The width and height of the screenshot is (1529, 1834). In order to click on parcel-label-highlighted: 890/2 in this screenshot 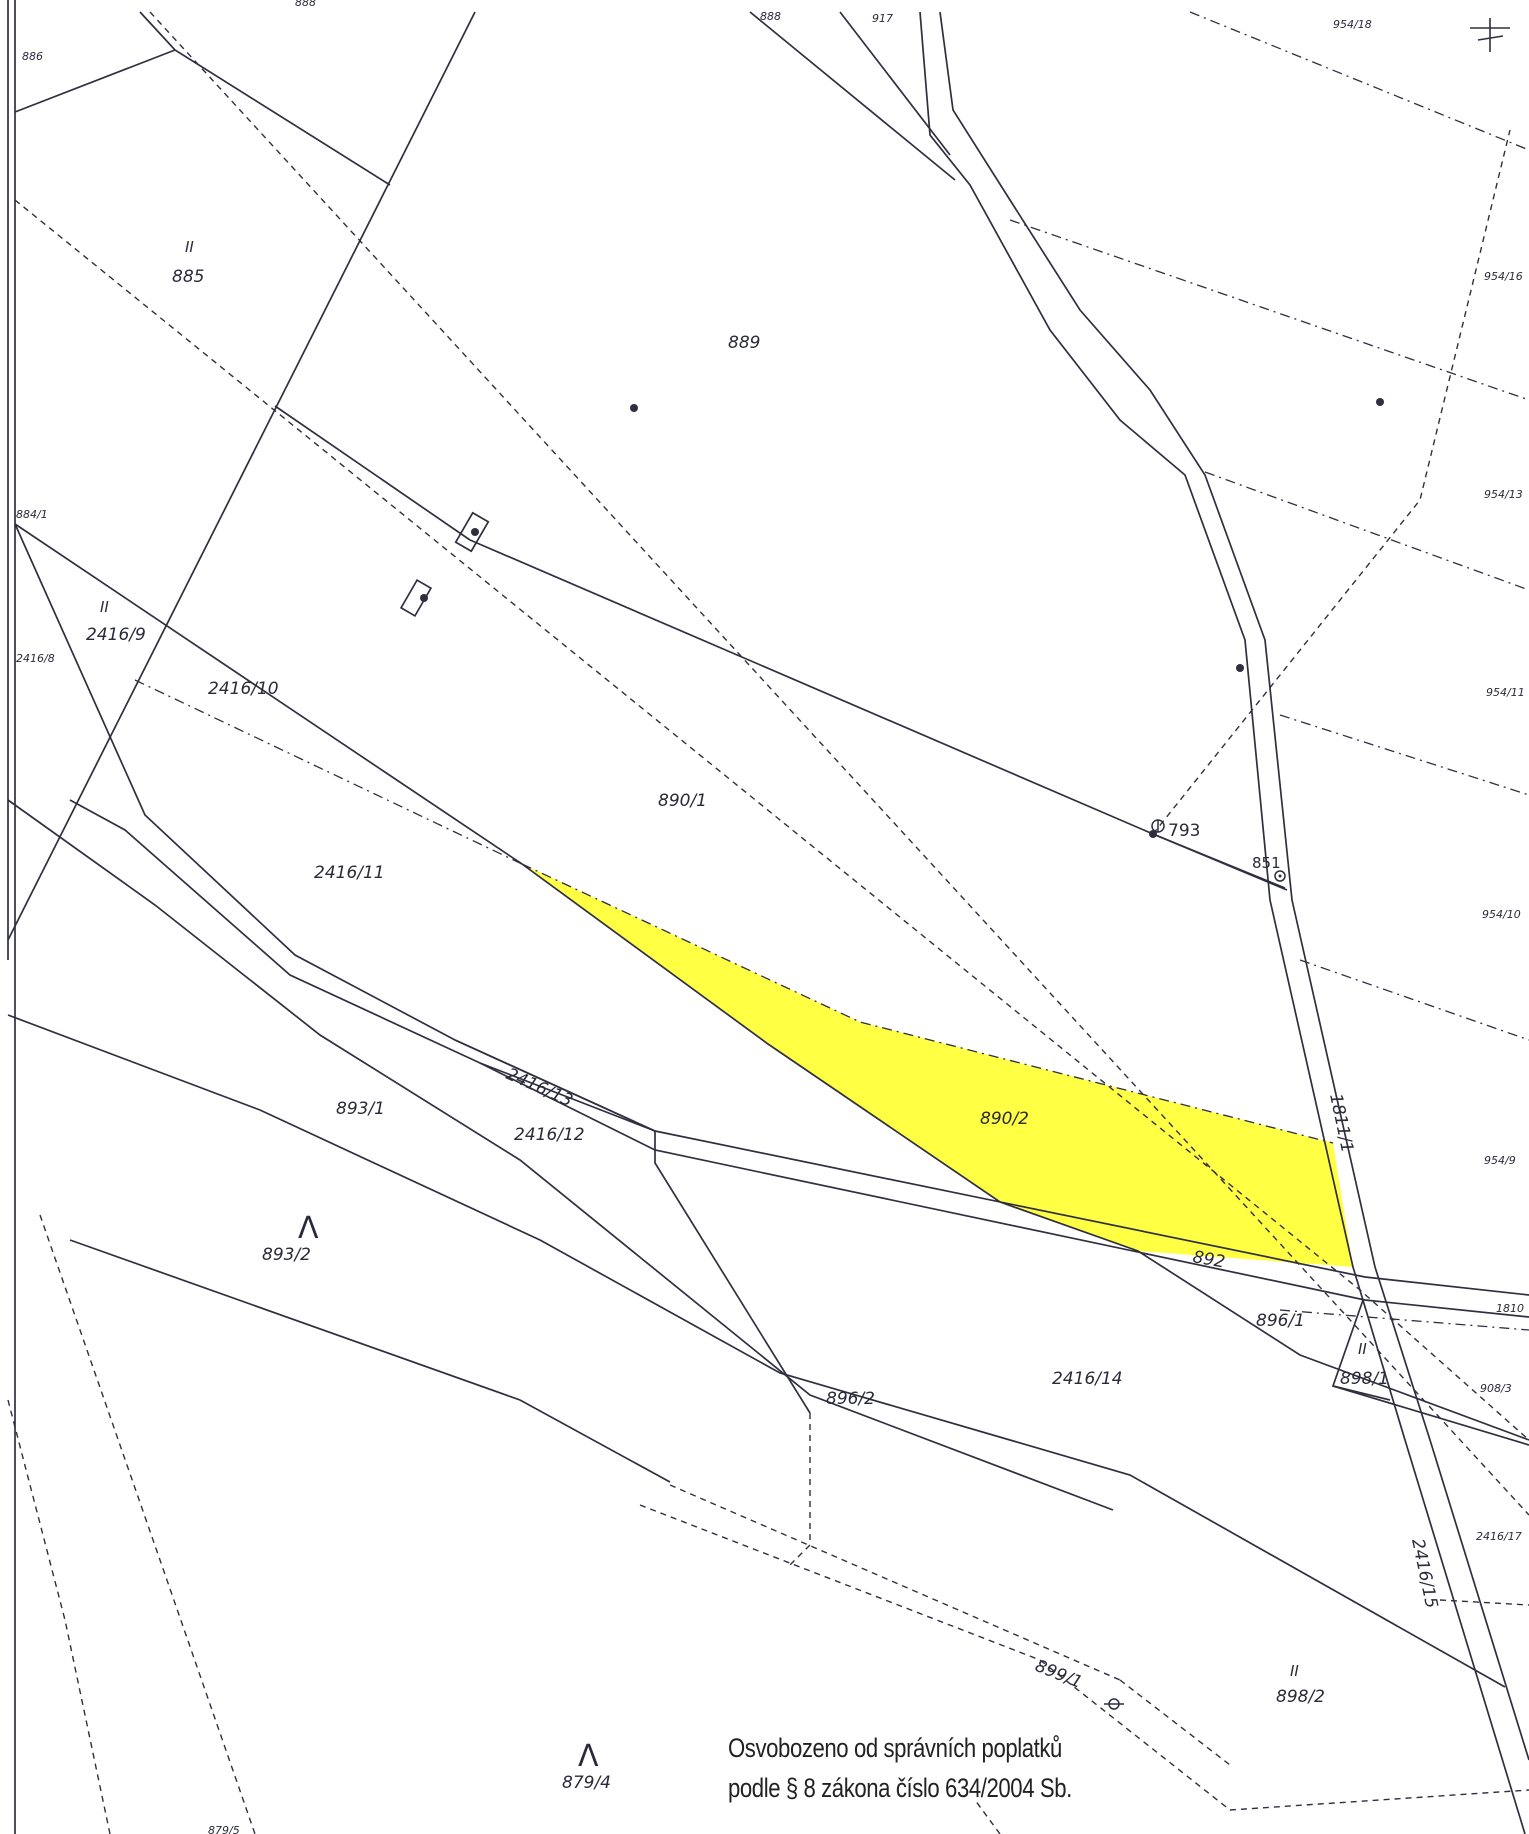, I will do `click(1004, 1119)`.